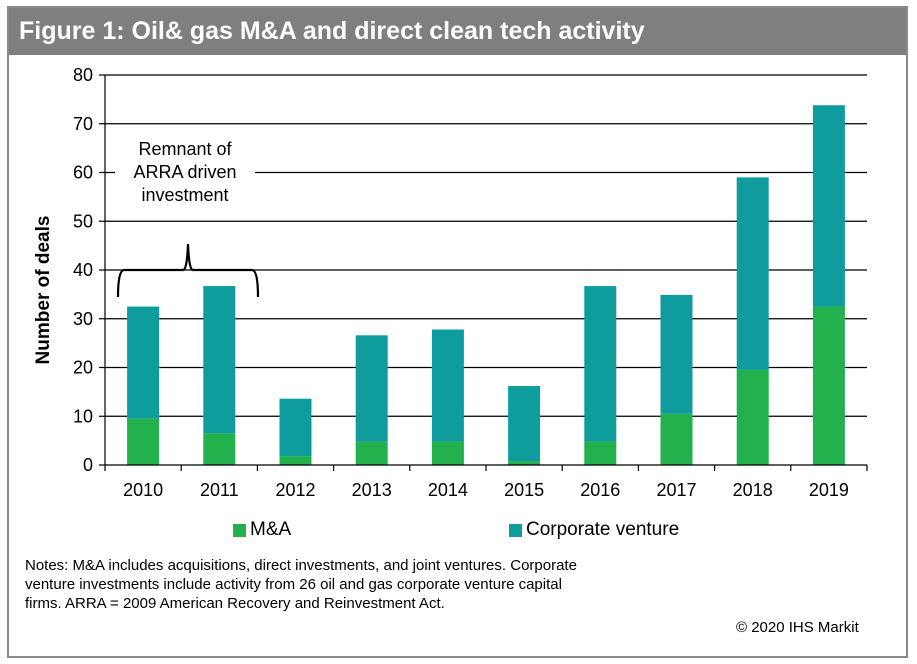  Describe the element at coordinates (295, 490) in the screenshot. I see `x-tick-label: 2012` at that location.